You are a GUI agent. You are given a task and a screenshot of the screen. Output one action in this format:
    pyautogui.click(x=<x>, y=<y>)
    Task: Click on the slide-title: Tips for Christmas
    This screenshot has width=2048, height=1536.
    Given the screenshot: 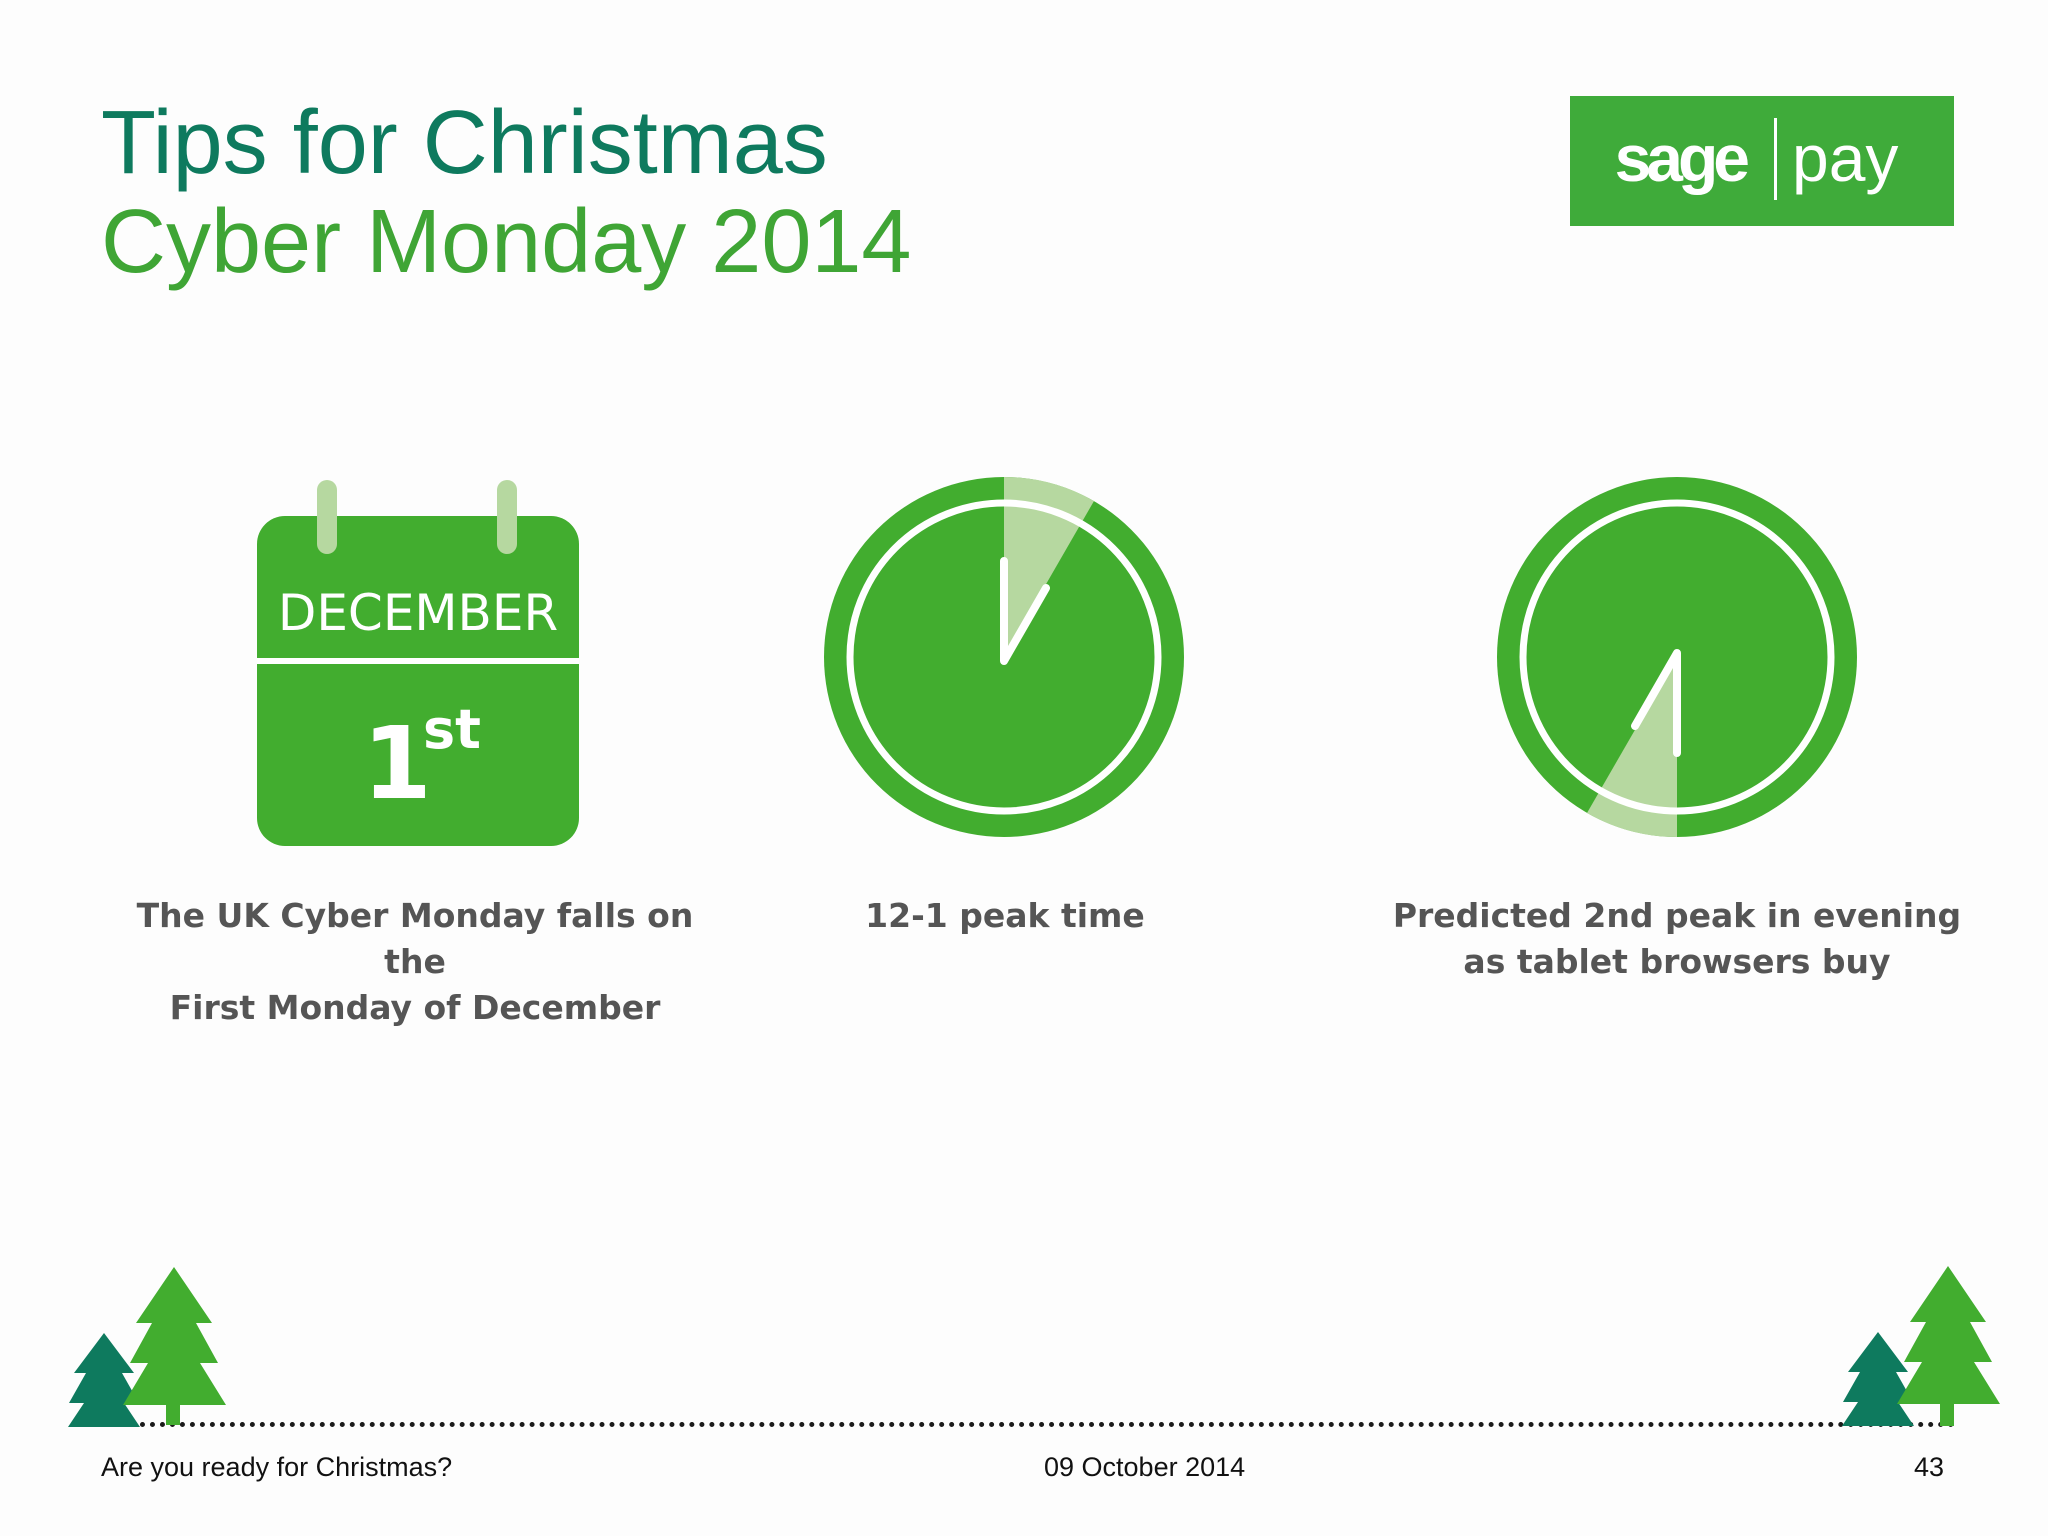 What is the action you would take?
    pyautogui.click(x=464, y=143)
    